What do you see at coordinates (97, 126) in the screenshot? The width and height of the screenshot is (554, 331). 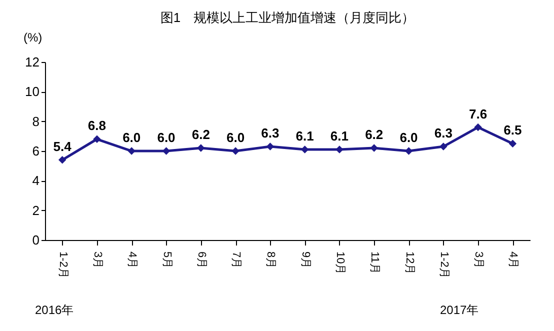 I see `data-label: 6.8` at bounding box center [97, 126].